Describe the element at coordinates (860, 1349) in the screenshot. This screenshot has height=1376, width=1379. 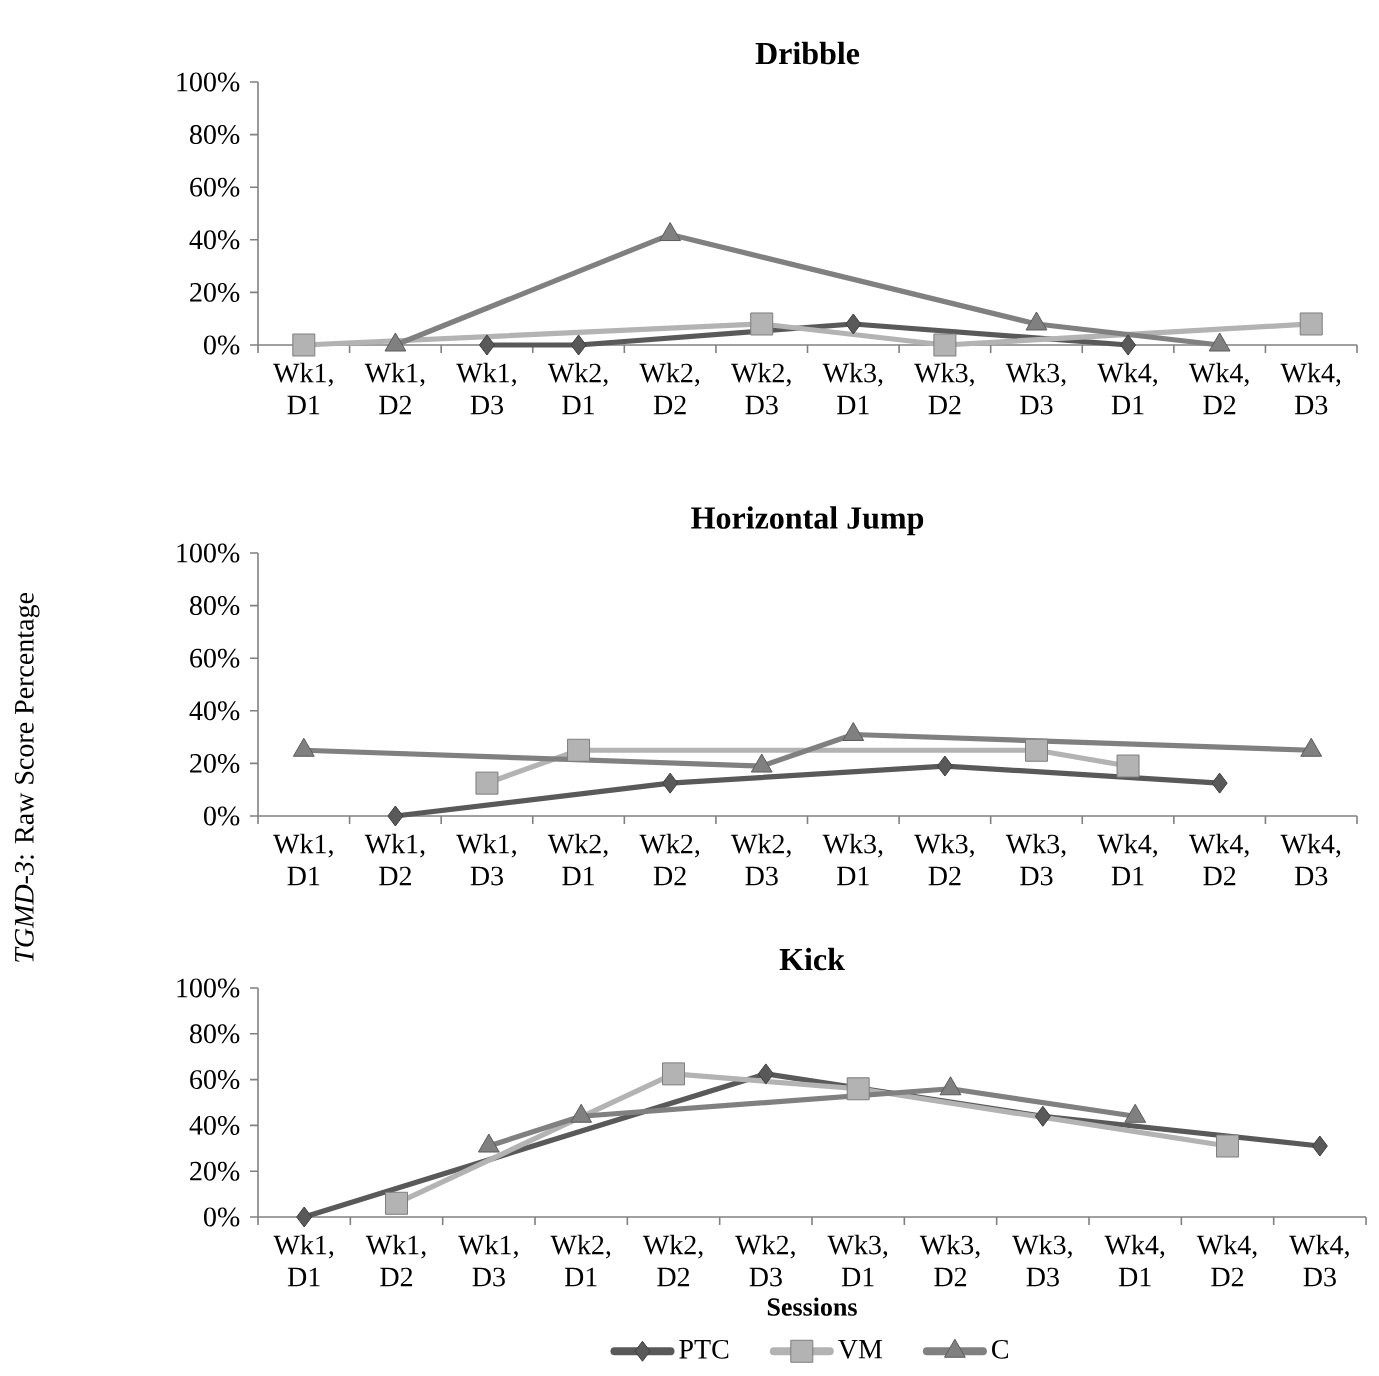
I see `legend-label: VM` at that location.